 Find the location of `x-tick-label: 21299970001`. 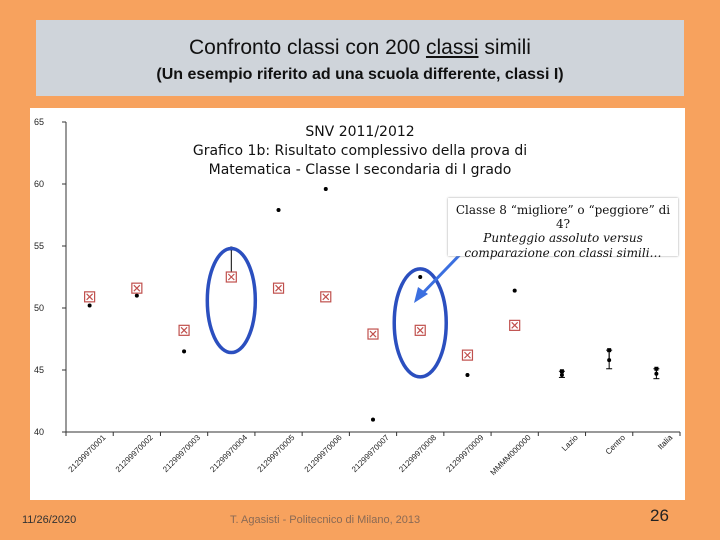

x-tick-label: 21299970001 is located at coordinates (87, 453).